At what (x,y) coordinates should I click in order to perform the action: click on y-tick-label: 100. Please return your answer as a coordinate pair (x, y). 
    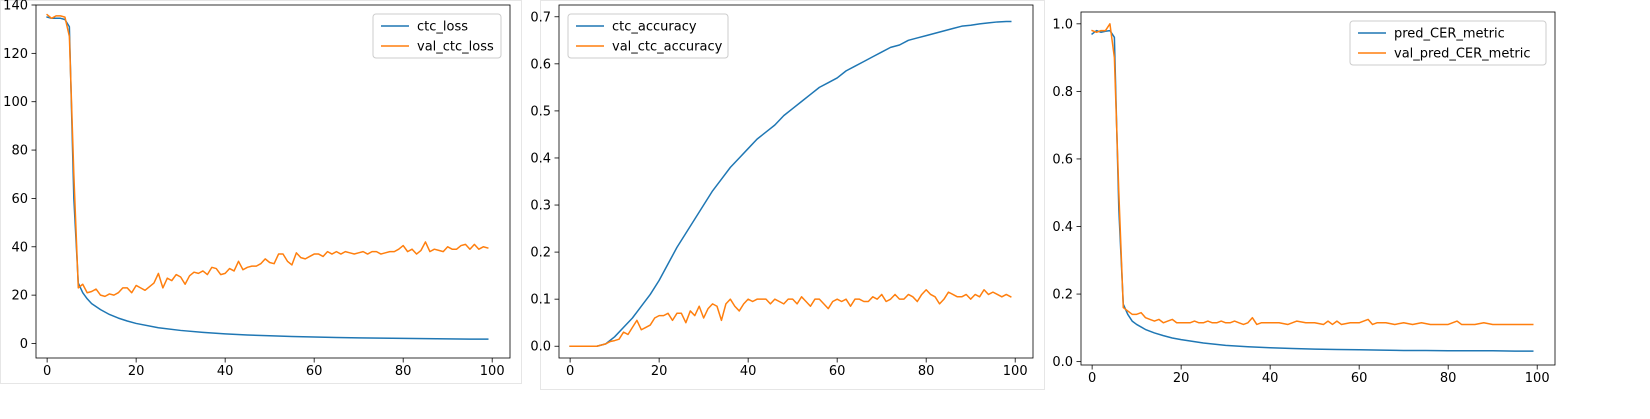
    Looking at the image, I should click on (15, 102).